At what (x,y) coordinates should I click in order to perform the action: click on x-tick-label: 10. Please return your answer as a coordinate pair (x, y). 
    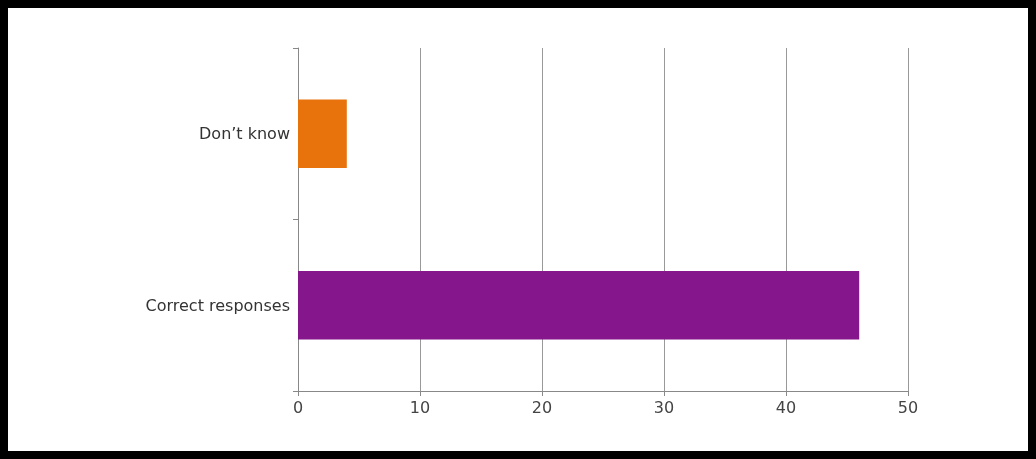
    Looking at the image, I should click on (420, 407).